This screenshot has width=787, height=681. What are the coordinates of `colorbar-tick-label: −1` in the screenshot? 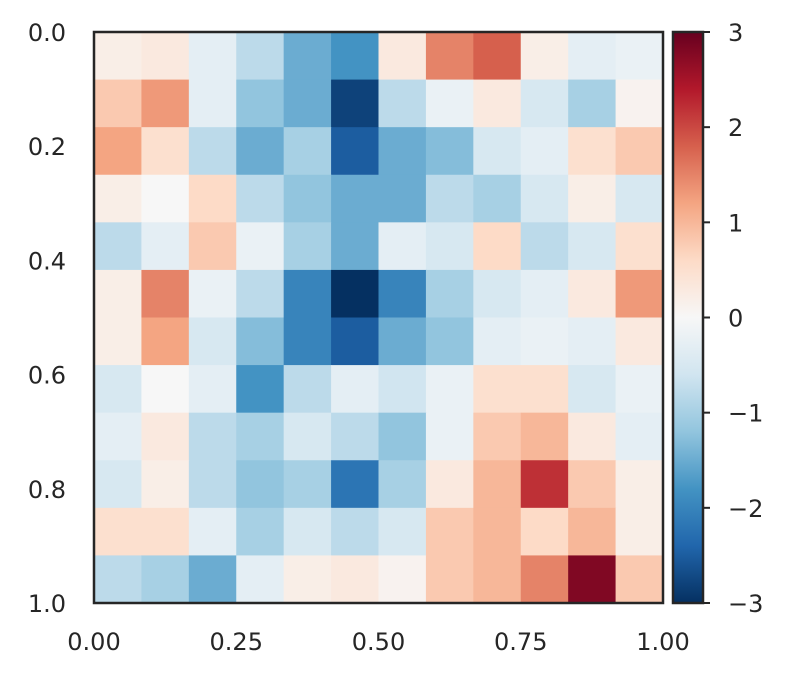 It's located at (745, 414).